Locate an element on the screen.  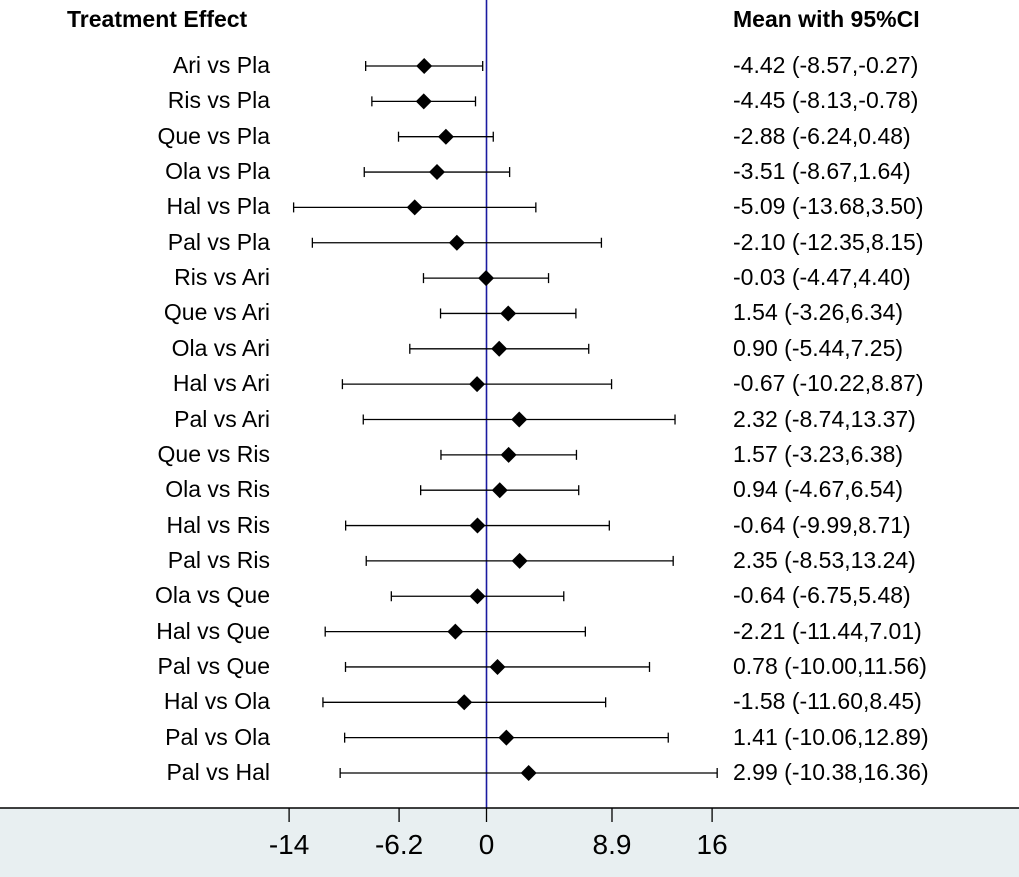
ci-text: -0.64 (-9.99,8.71) is located at coordinates (822, 524).